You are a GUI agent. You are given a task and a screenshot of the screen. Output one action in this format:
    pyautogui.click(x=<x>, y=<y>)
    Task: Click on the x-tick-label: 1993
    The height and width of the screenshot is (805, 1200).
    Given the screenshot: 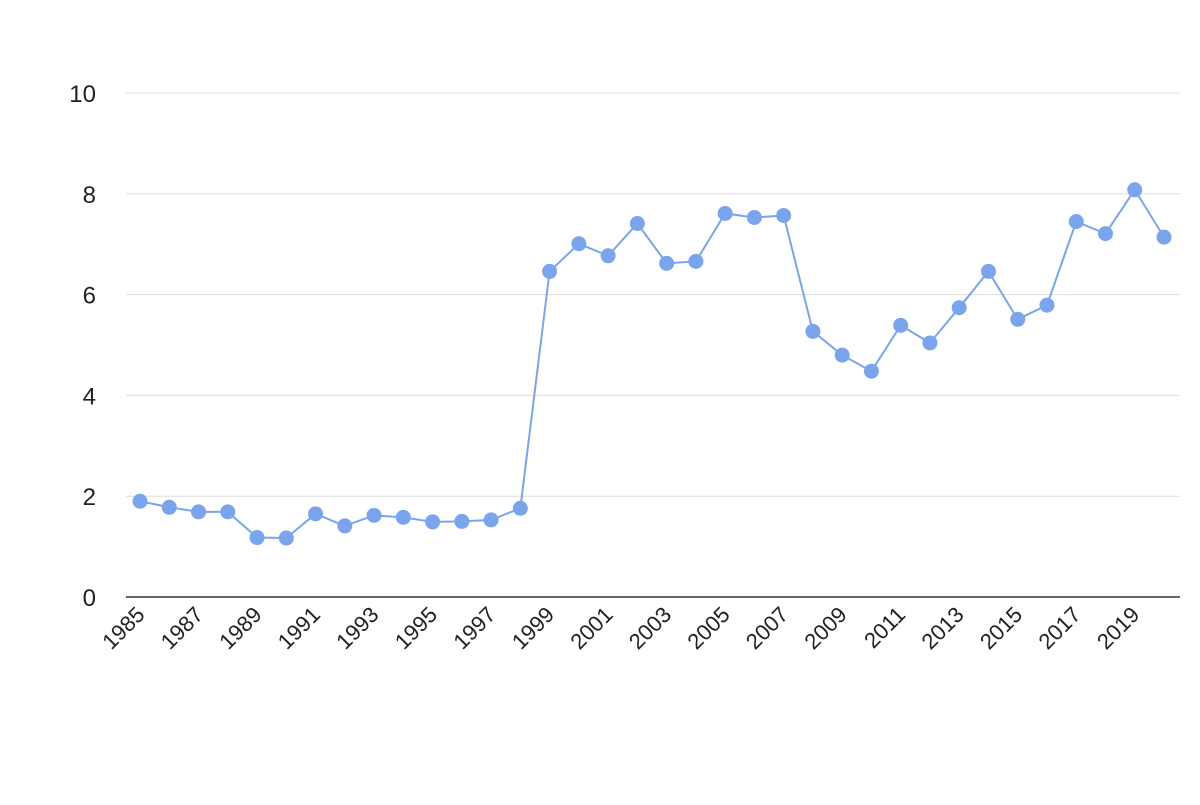 What is the action you would take?
    pyautogui.click(x=357, y=628)
    